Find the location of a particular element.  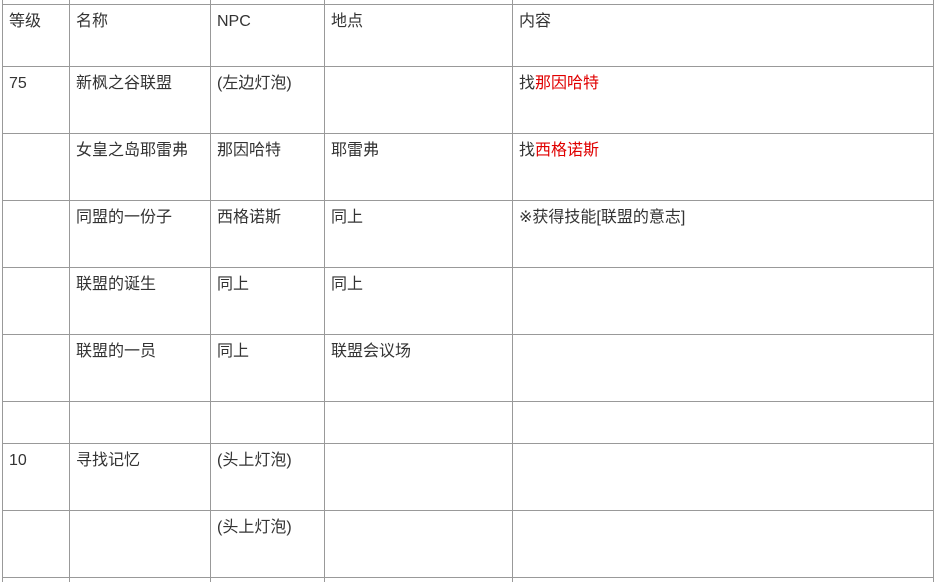

cell-name: 同盟的一份子 is located at coordinates (140, 234).